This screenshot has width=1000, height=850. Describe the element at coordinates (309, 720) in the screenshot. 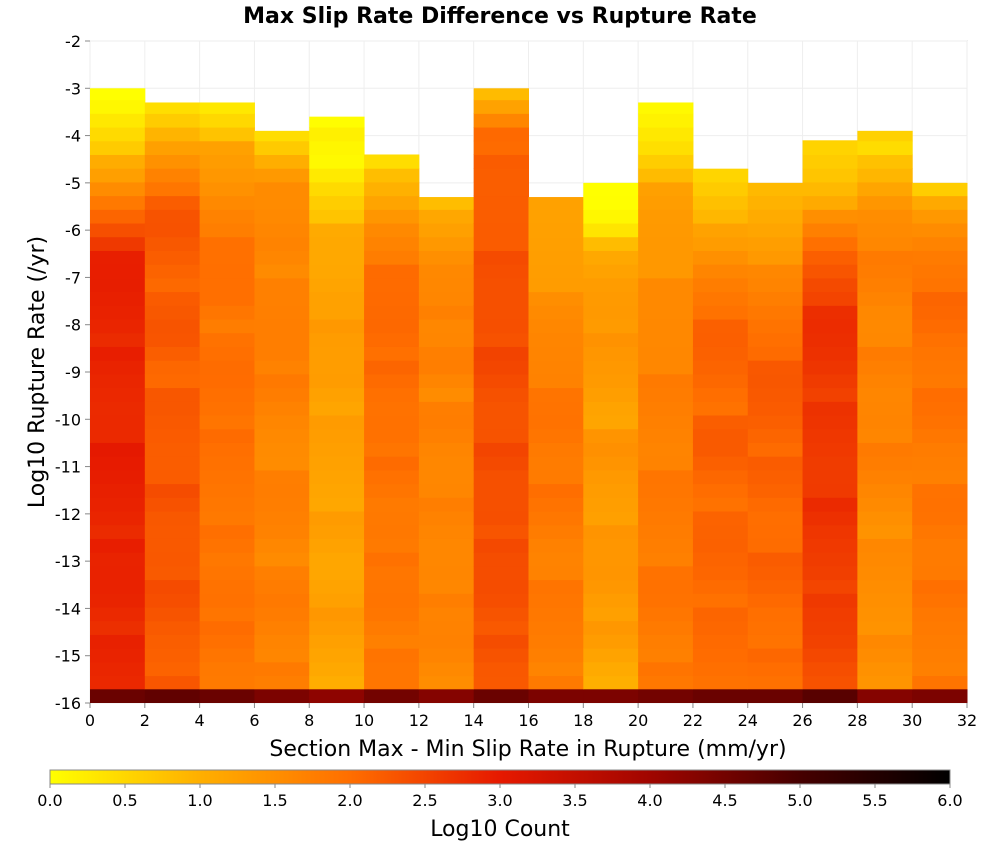

I see `x-tick-label: 8` at that location.